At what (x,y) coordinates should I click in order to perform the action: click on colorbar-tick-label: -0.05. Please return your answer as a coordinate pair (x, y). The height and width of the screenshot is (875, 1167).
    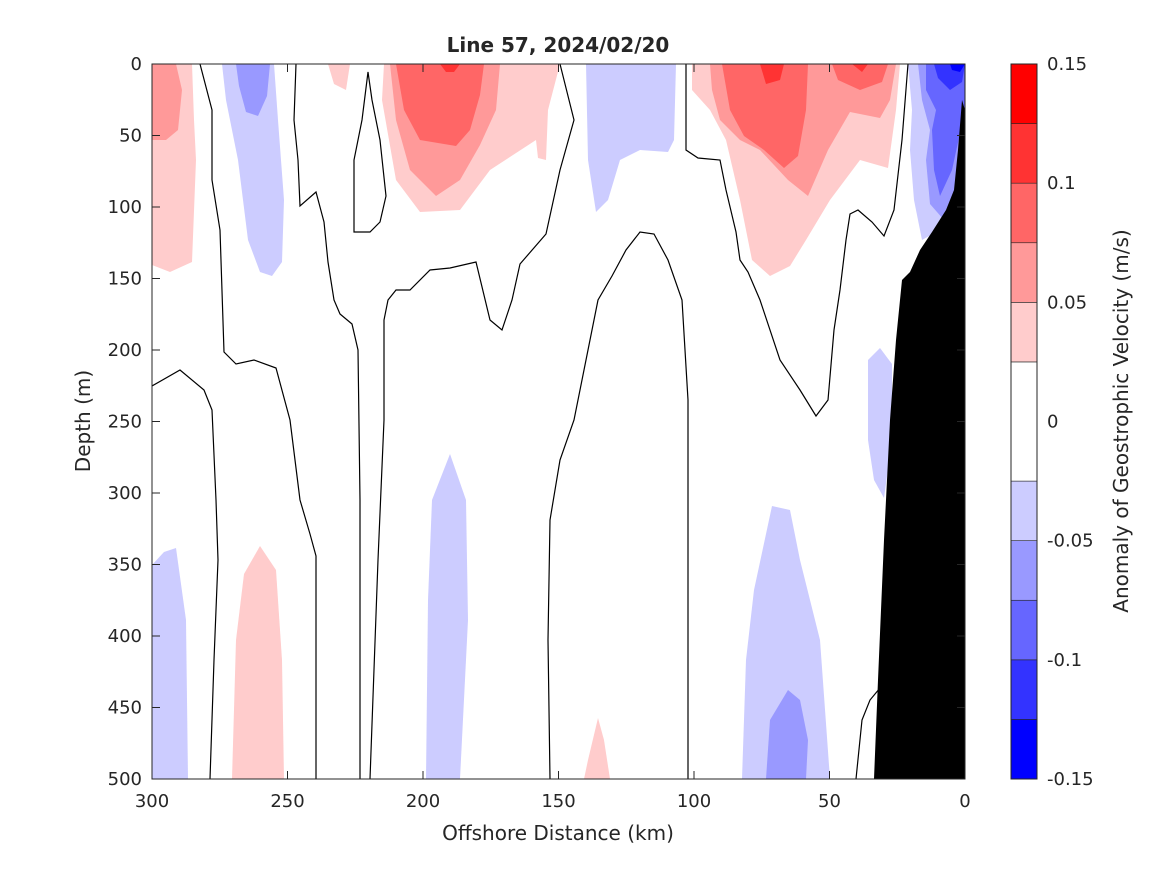
    Looking at the image, I should click on (1070, 541).